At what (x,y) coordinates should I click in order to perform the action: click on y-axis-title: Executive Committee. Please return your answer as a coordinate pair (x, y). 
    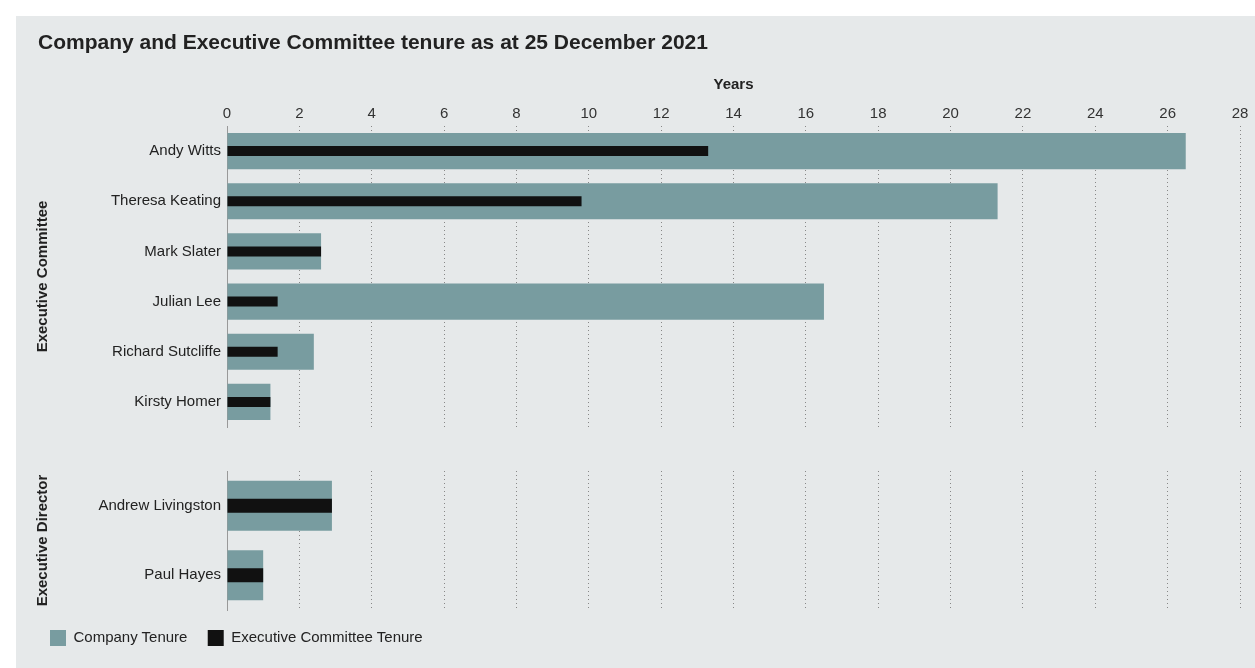
    Looking at the image, I should click on (42, 276).